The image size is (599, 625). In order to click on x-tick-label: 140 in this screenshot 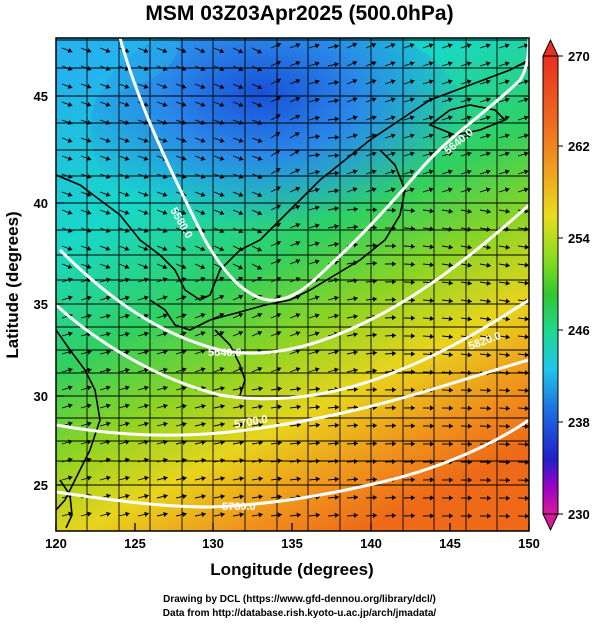, I will do `click(371, 543)`.